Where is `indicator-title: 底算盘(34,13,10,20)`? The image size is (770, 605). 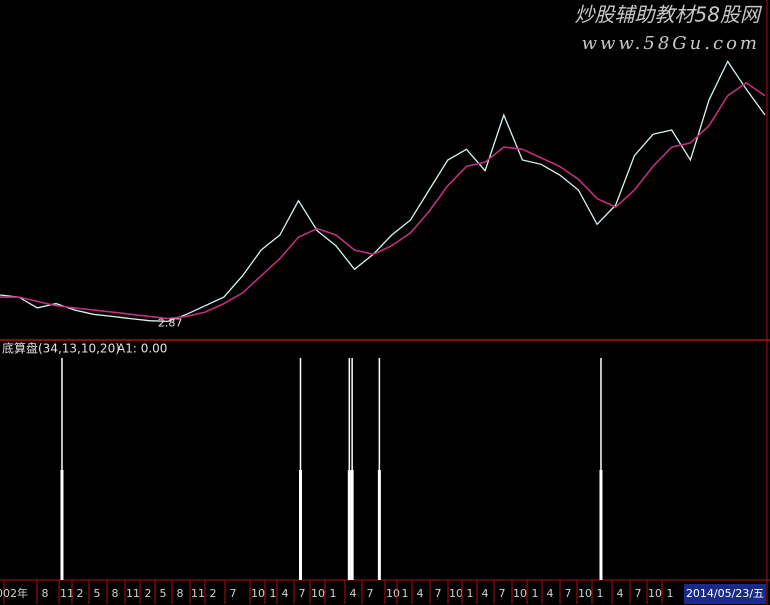 indicator-title: 底算盘(34,13,10,20) is located at coordinates (61, 348).